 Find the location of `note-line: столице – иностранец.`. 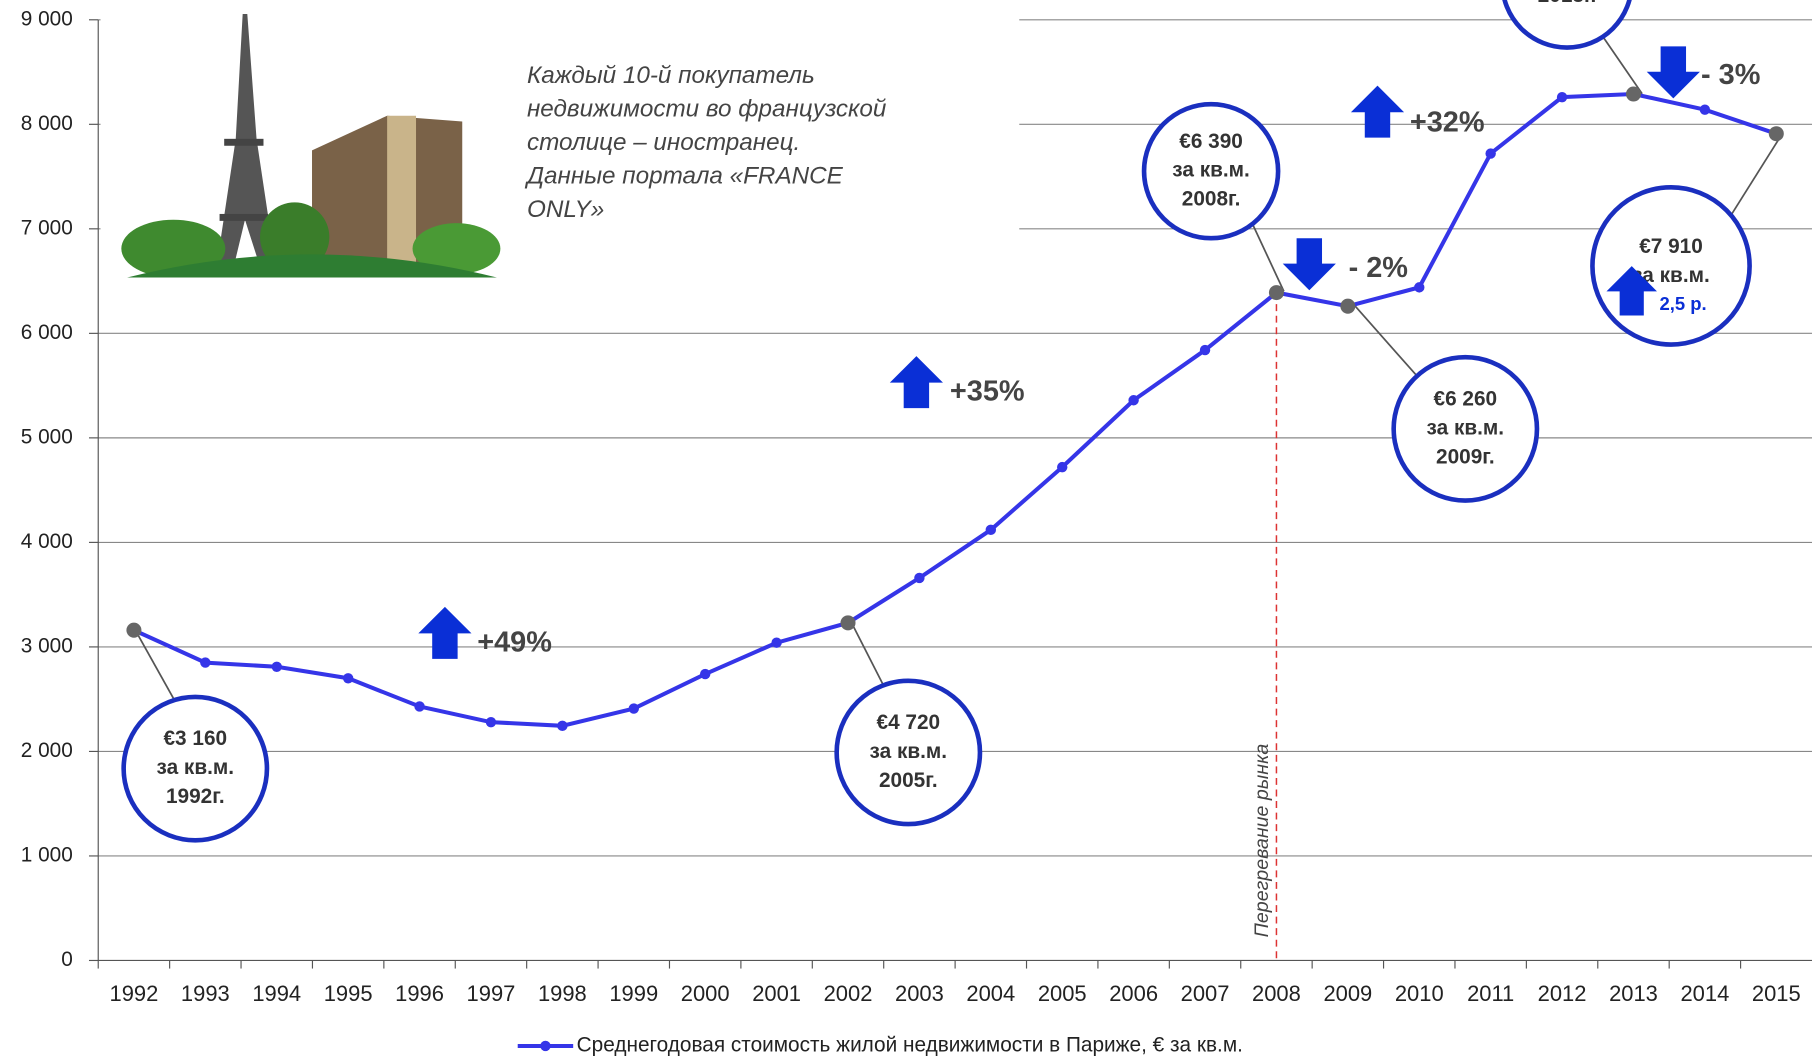

note-line: столице – иностранец. is located at coordinates (663, 142).